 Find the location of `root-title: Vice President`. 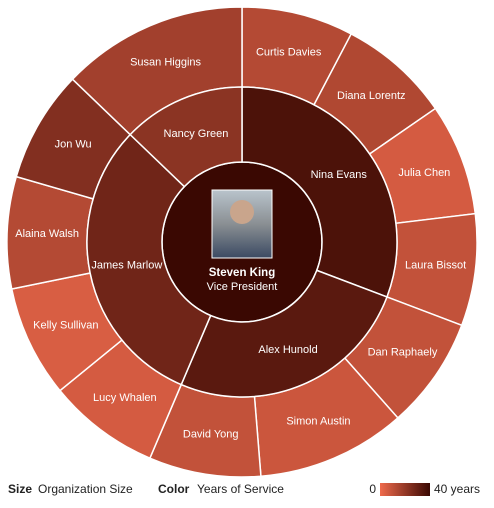

root-title: Vice President is located at coordinates (242, 287).